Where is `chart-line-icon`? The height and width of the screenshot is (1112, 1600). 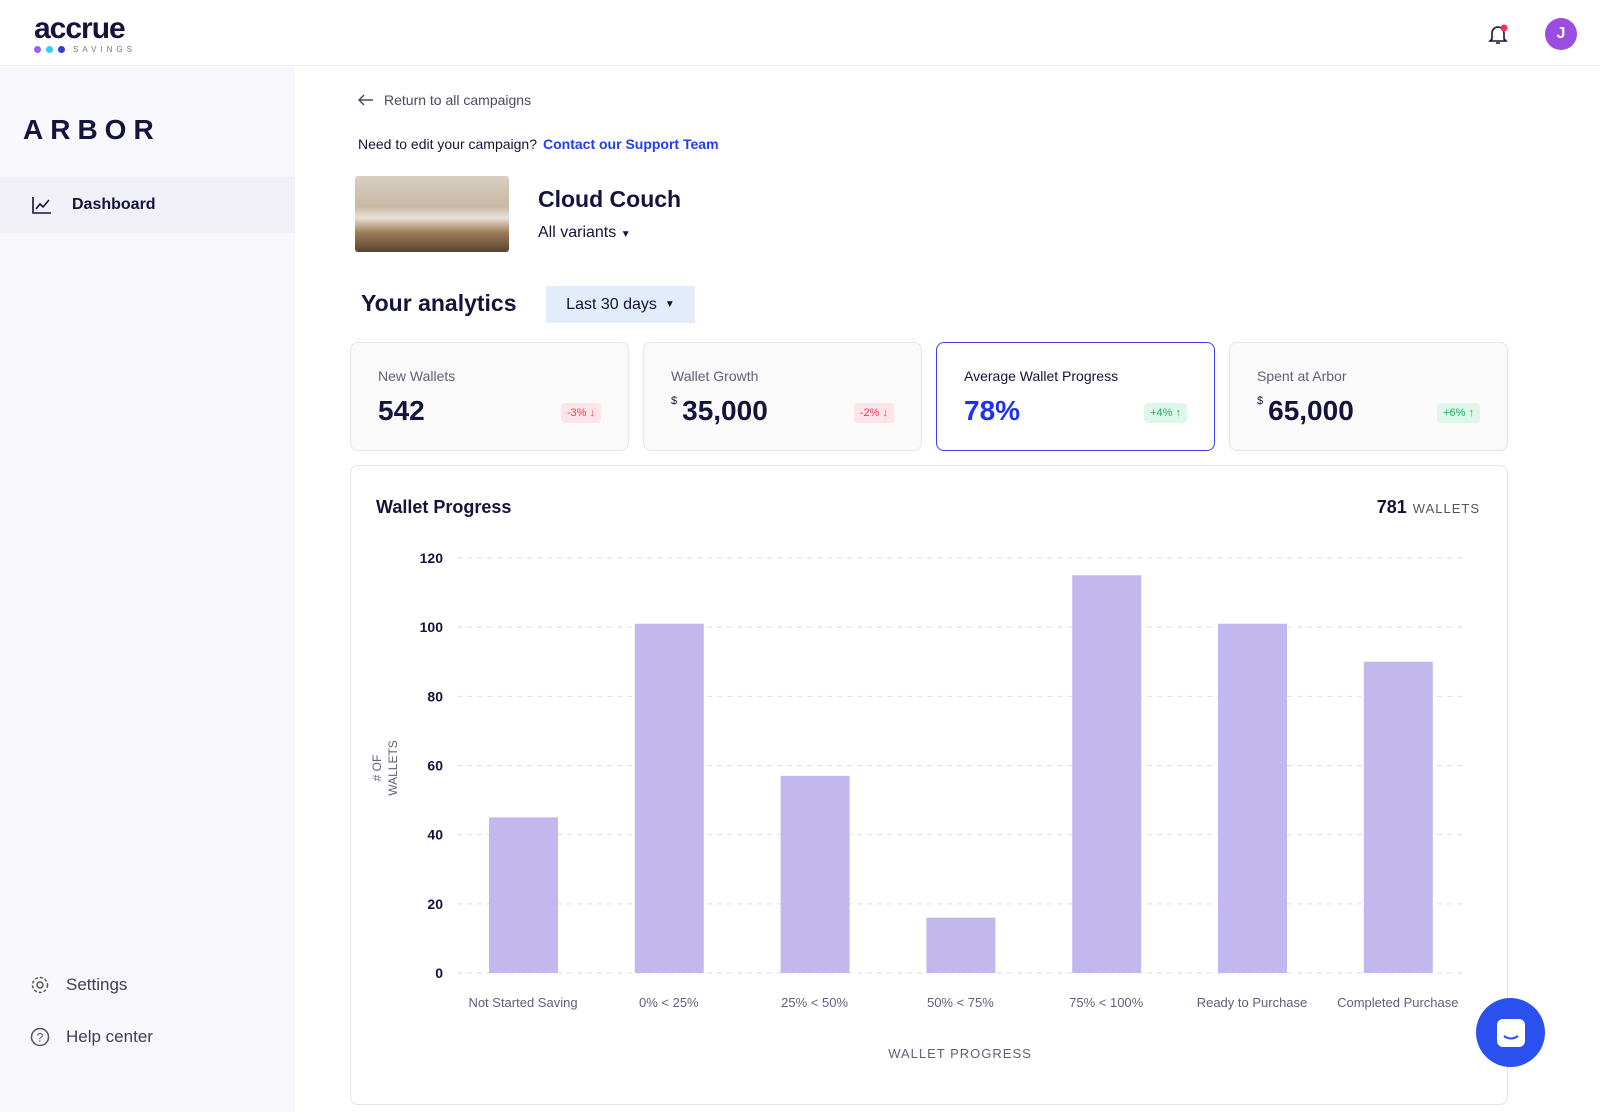 chart-line-icon is located at coordinates (41, 205).